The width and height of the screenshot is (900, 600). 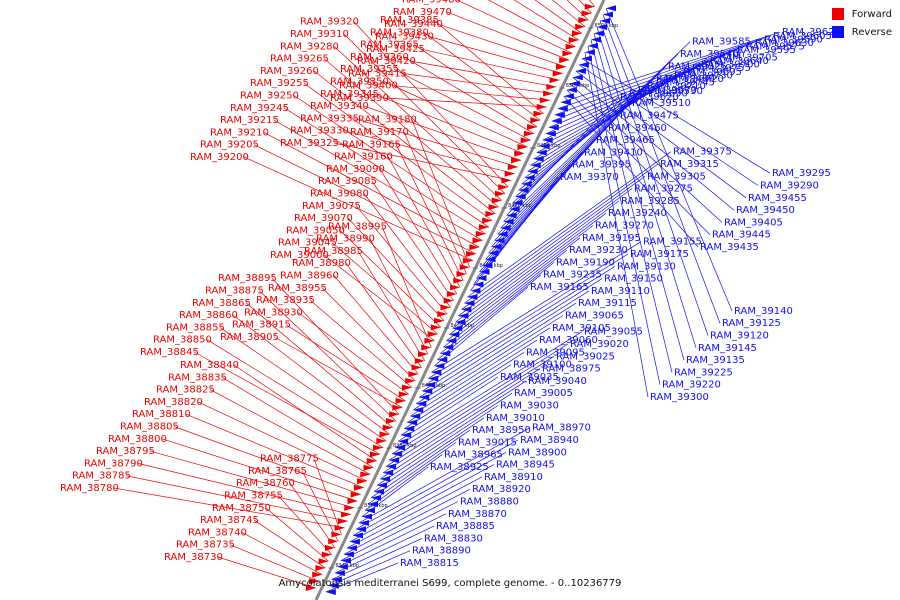 What do you see at coordinates (624, 226) in the screenshot?
I see `reverse-gene-label: RAM_39270` at bounding box center [624, 226].